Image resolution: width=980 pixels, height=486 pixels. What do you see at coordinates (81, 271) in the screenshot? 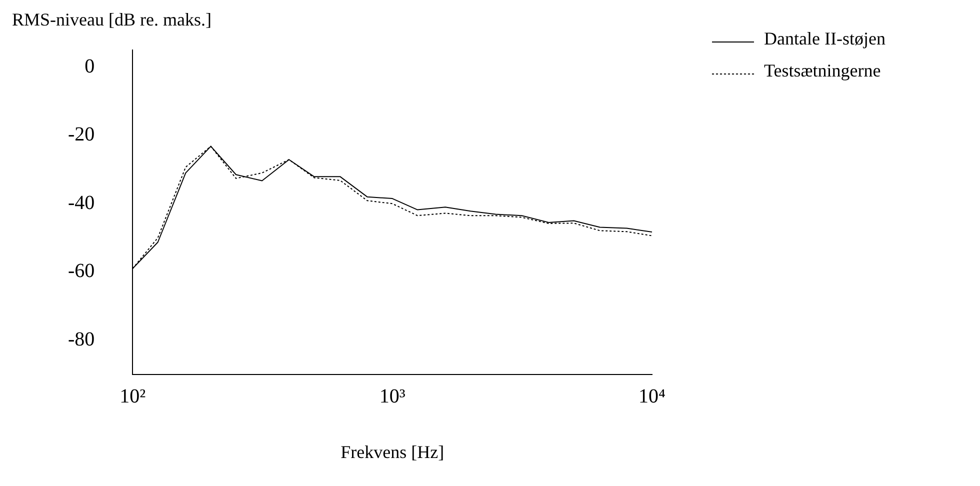
I see `y-tick-label: -60` at bounding box center [81, 271].